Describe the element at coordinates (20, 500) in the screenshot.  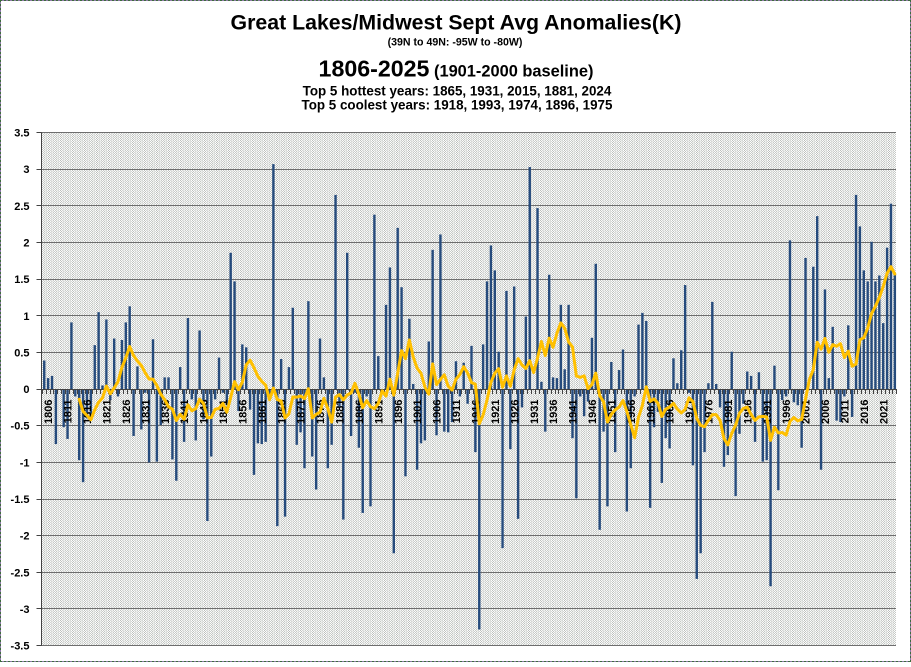
I see `svg-text: -1.5` at that location.